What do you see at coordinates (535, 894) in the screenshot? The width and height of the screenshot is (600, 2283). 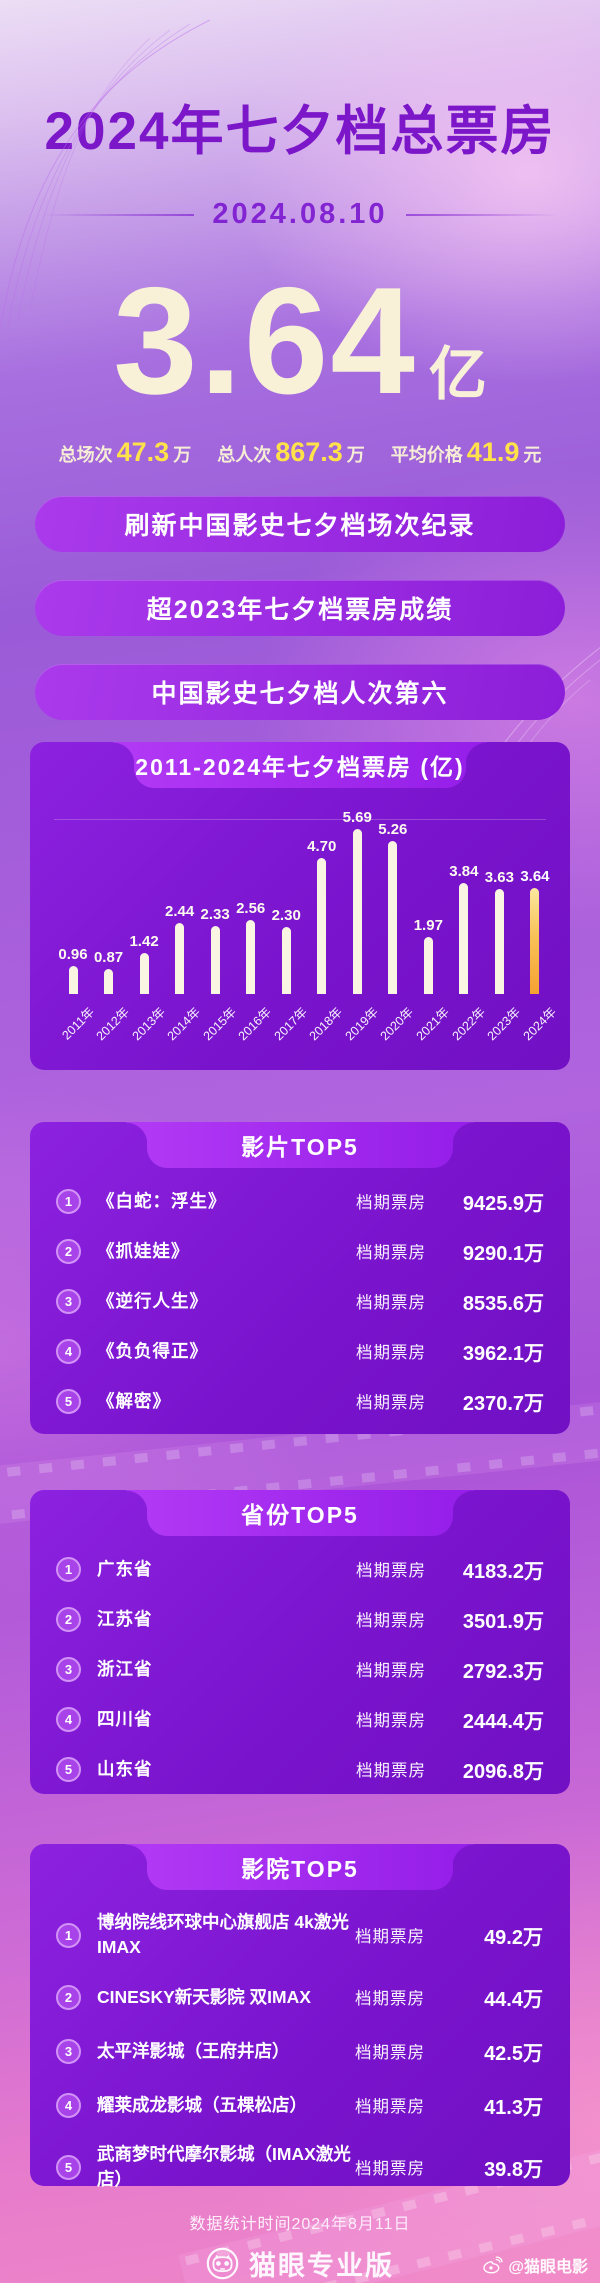 I see `bar-2024年: 3.64` at bounding box center [535, 894].